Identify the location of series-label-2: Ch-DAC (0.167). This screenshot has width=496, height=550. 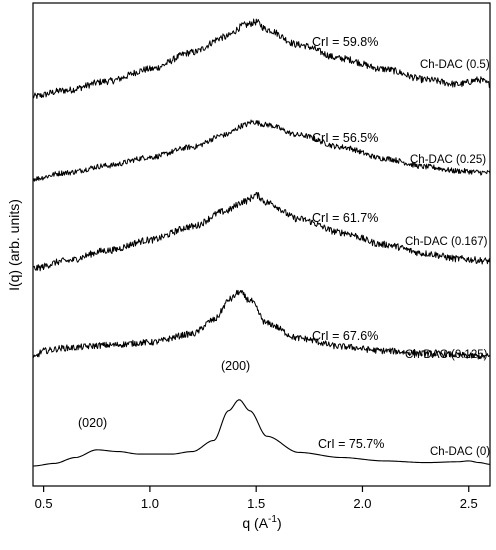
(446, 242).